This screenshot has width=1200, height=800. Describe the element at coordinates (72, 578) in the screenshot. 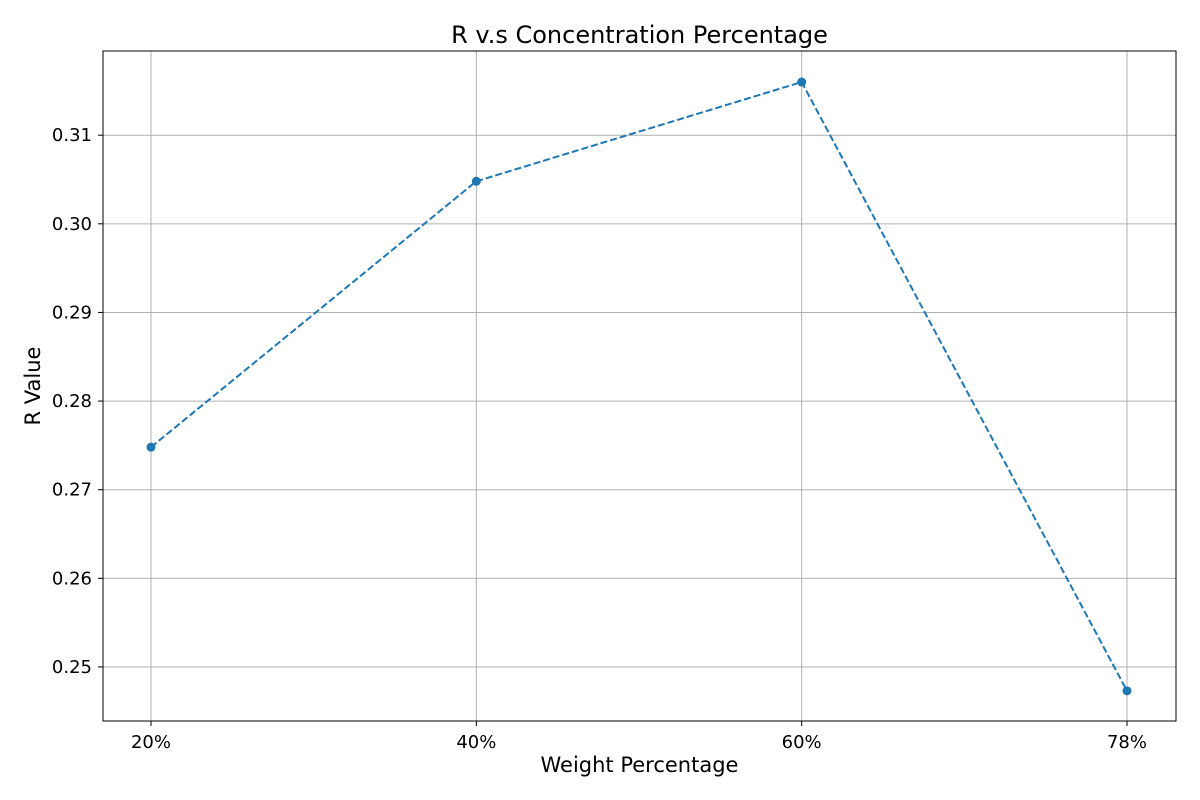

I see `y-tick-label: 0.26` at that location.